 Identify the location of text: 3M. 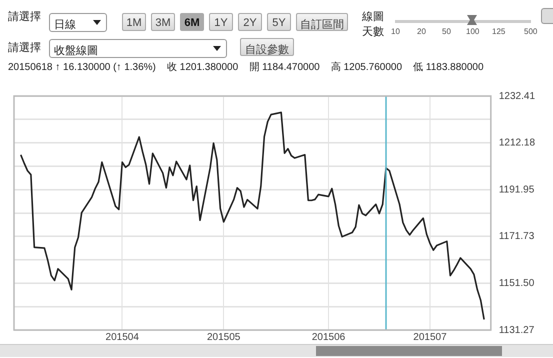
(163, 22).